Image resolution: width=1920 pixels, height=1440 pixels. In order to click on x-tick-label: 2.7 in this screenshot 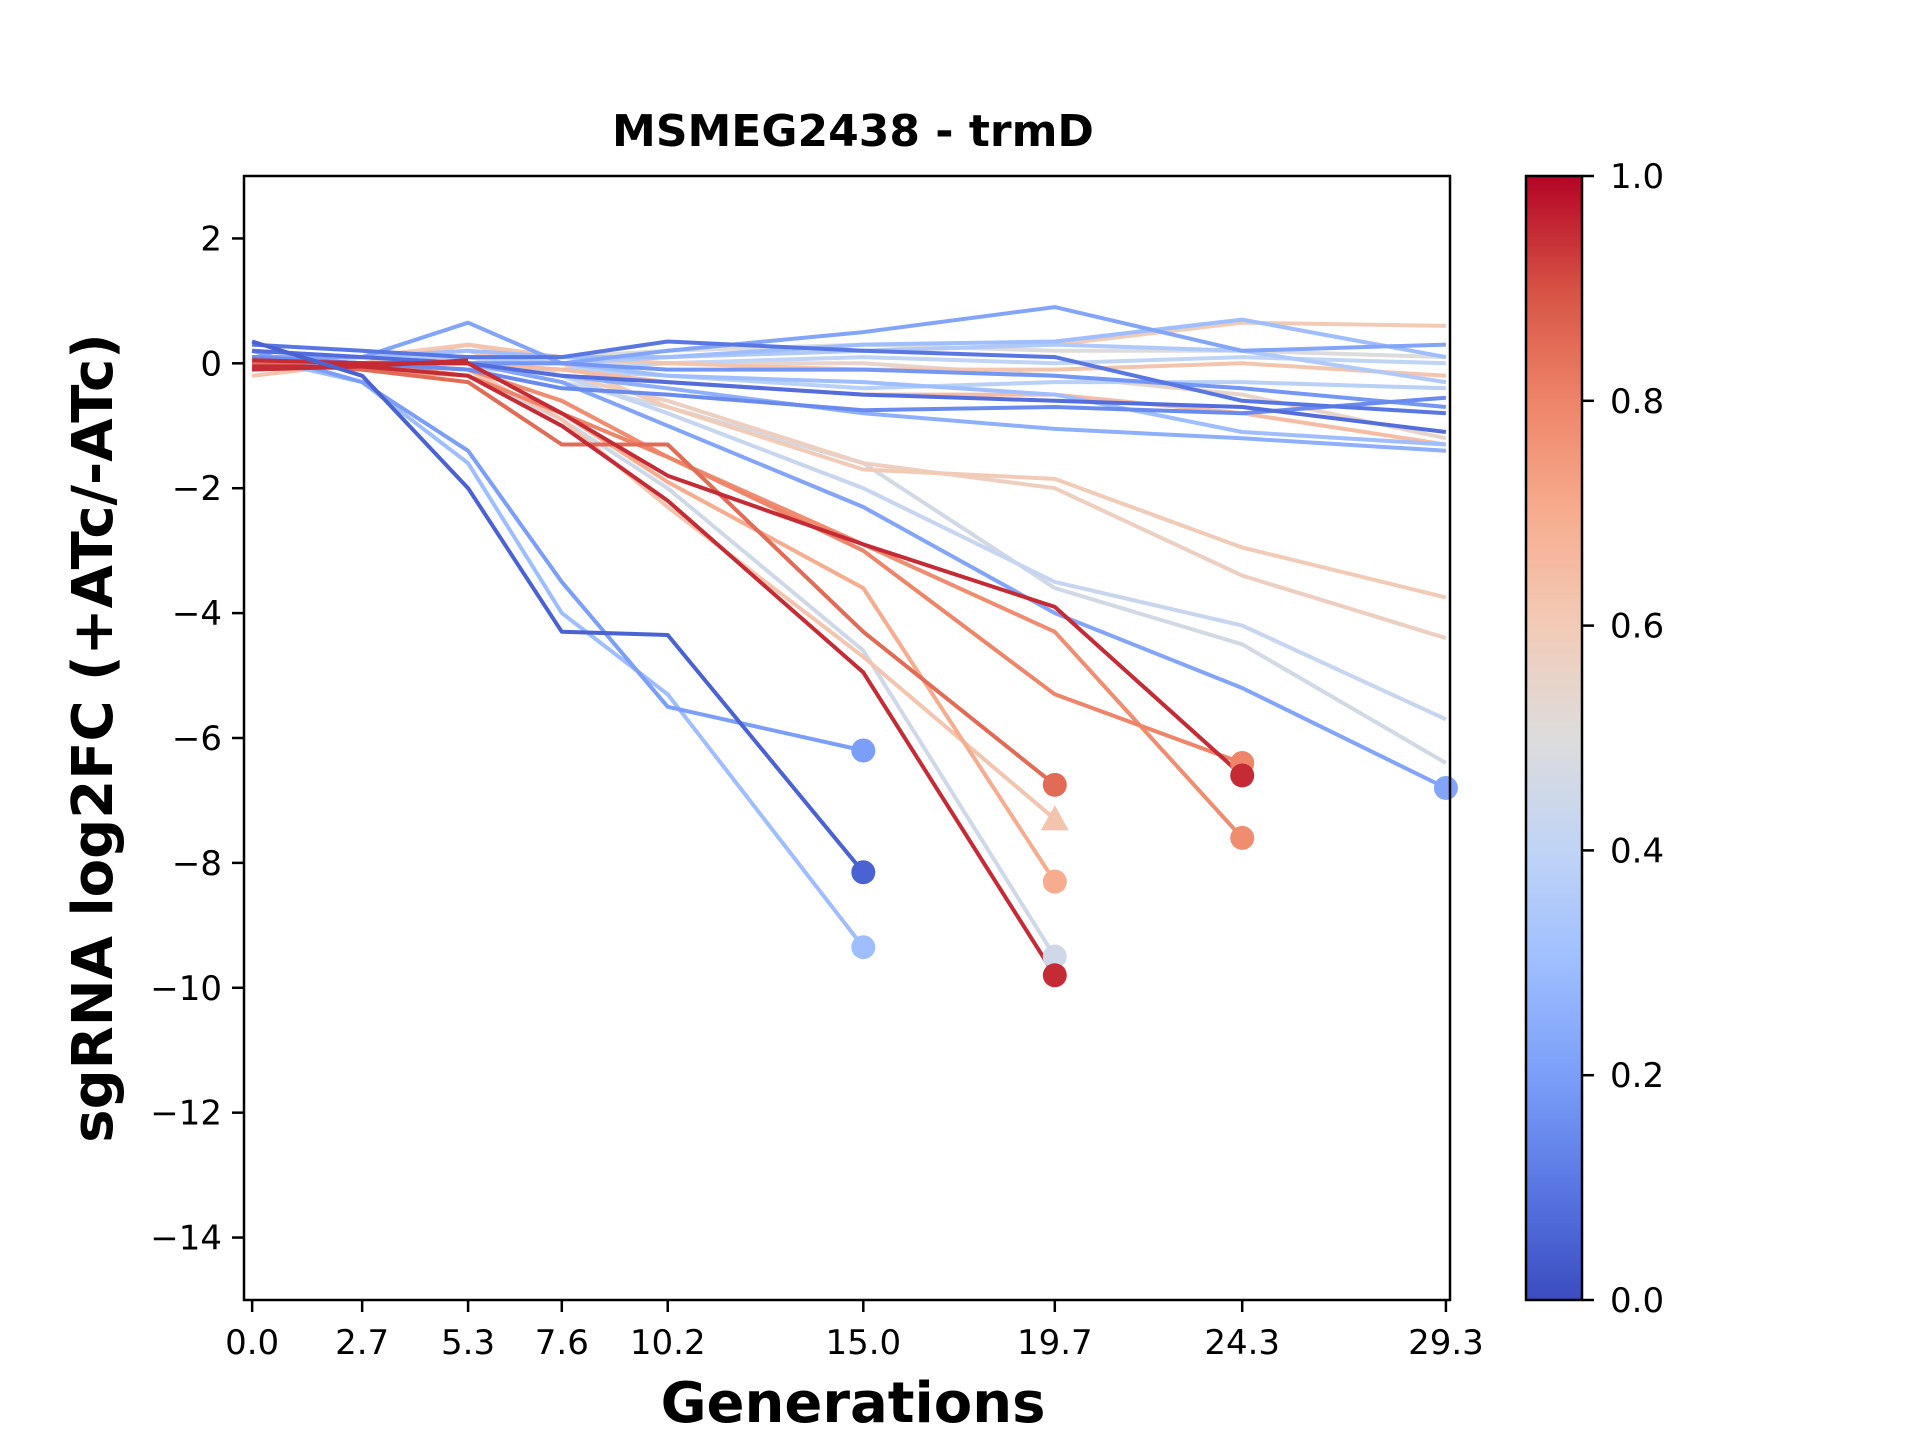, I will do `click(362, 1343)`.